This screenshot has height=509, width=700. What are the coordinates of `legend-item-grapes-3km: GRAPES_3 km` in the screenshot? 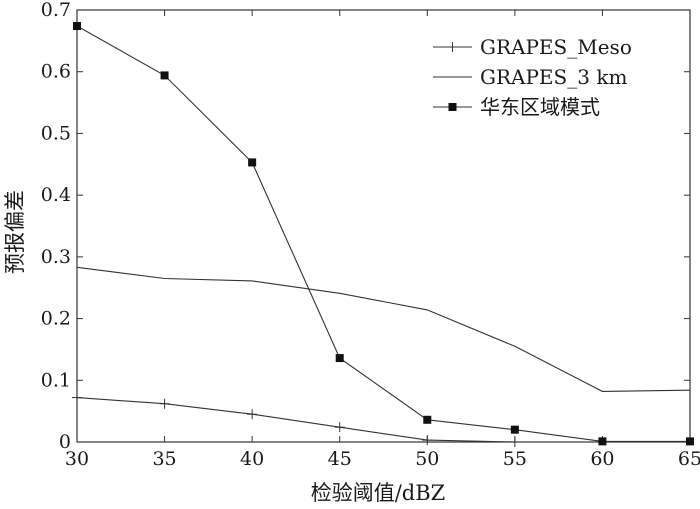 It's located at (530, 77).